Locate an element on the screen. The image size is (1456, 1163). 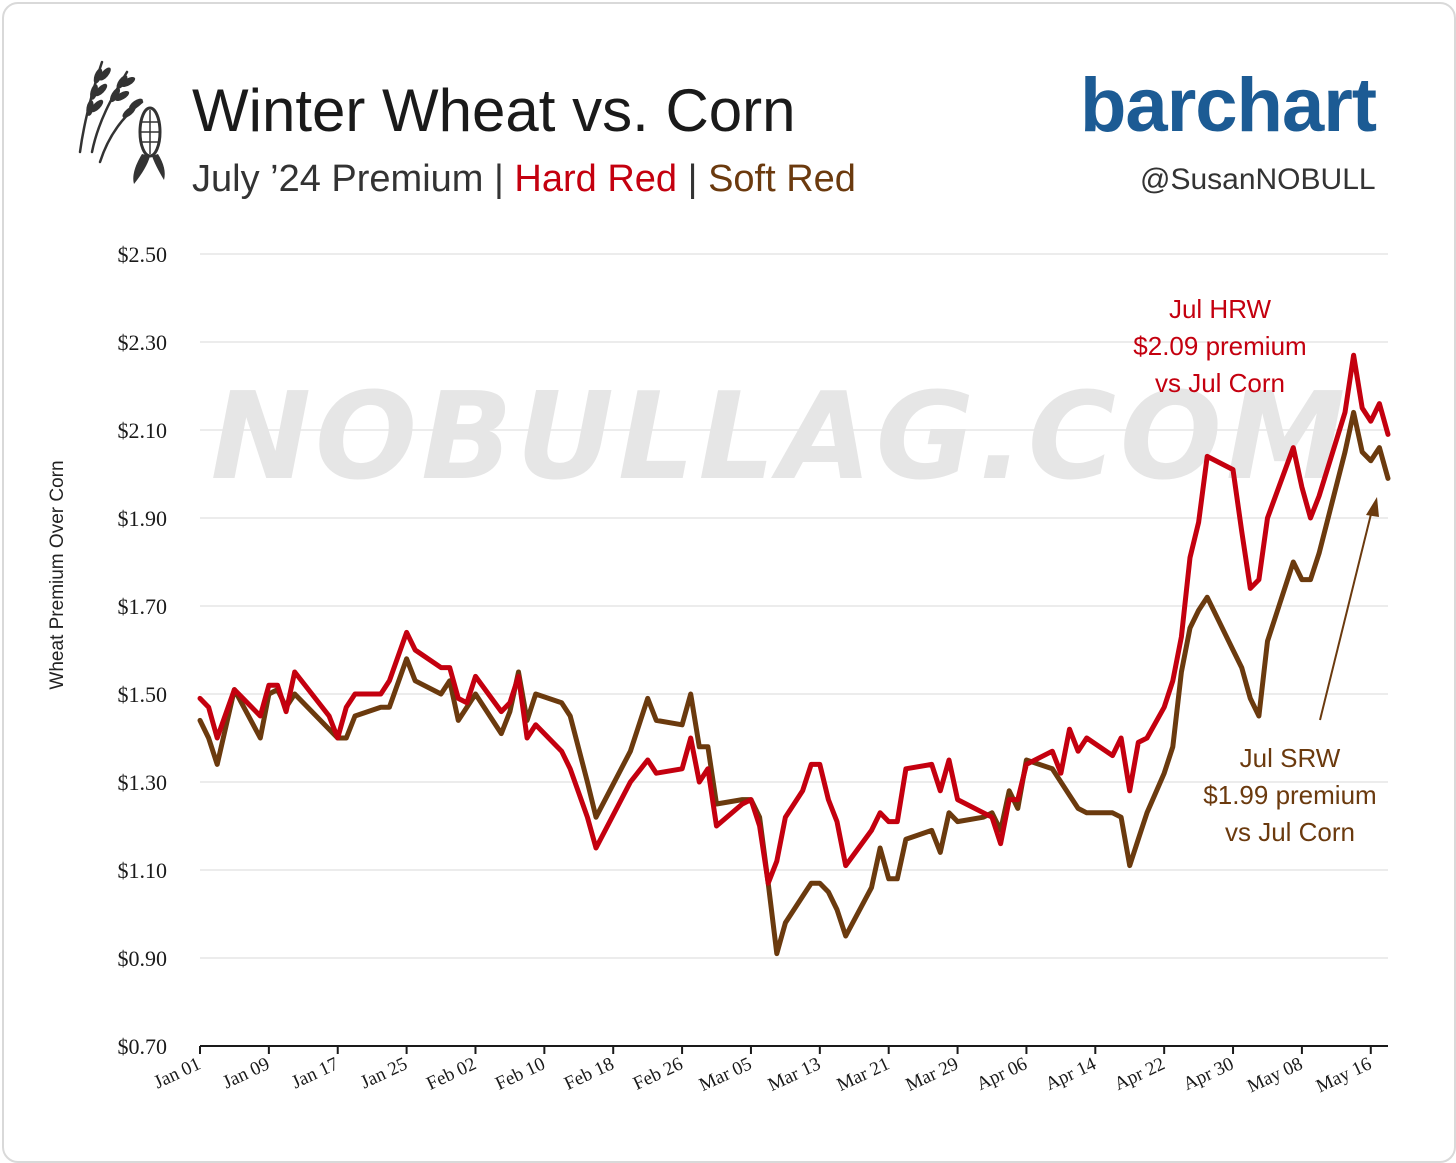
x-tick-label: Mar 13 is located at coordinates (794, 1074).